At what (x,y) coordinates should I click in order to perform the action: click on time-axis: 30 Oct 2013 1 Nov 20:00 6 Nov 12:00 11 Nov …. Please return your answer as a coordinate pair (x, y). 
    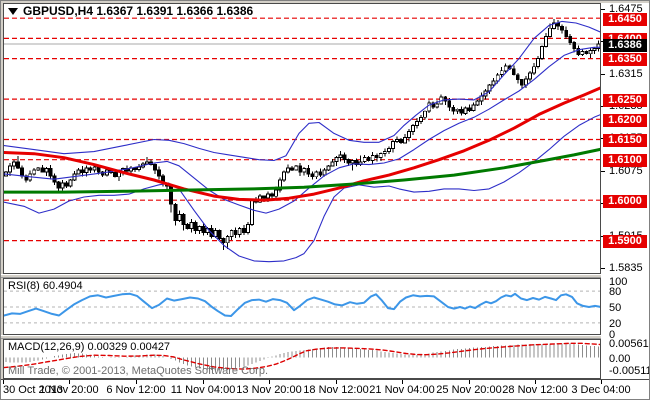
    Looking at the image, I should click on (325, 389).